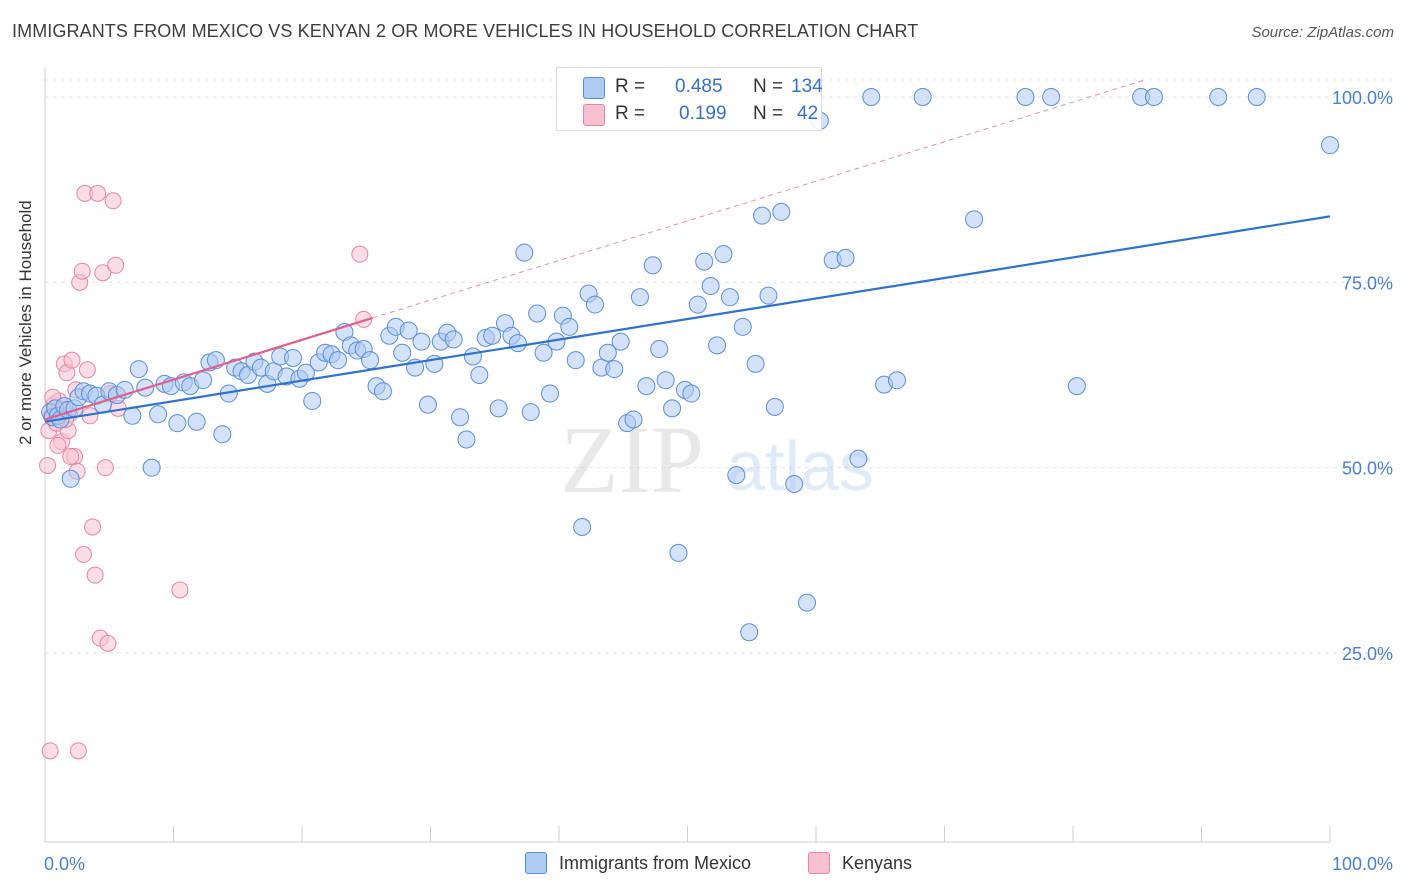  I want to click on legend-series: Immigrants from Mexico Kenyans, so click(703, 865).